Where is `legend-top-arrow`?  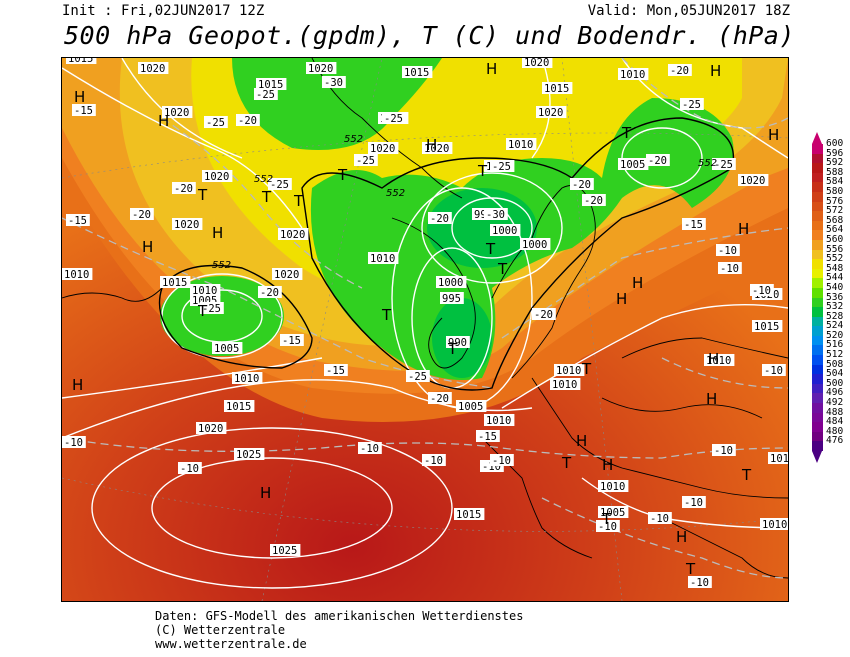 legend-top-arrow is located at coordinates (817, 138).